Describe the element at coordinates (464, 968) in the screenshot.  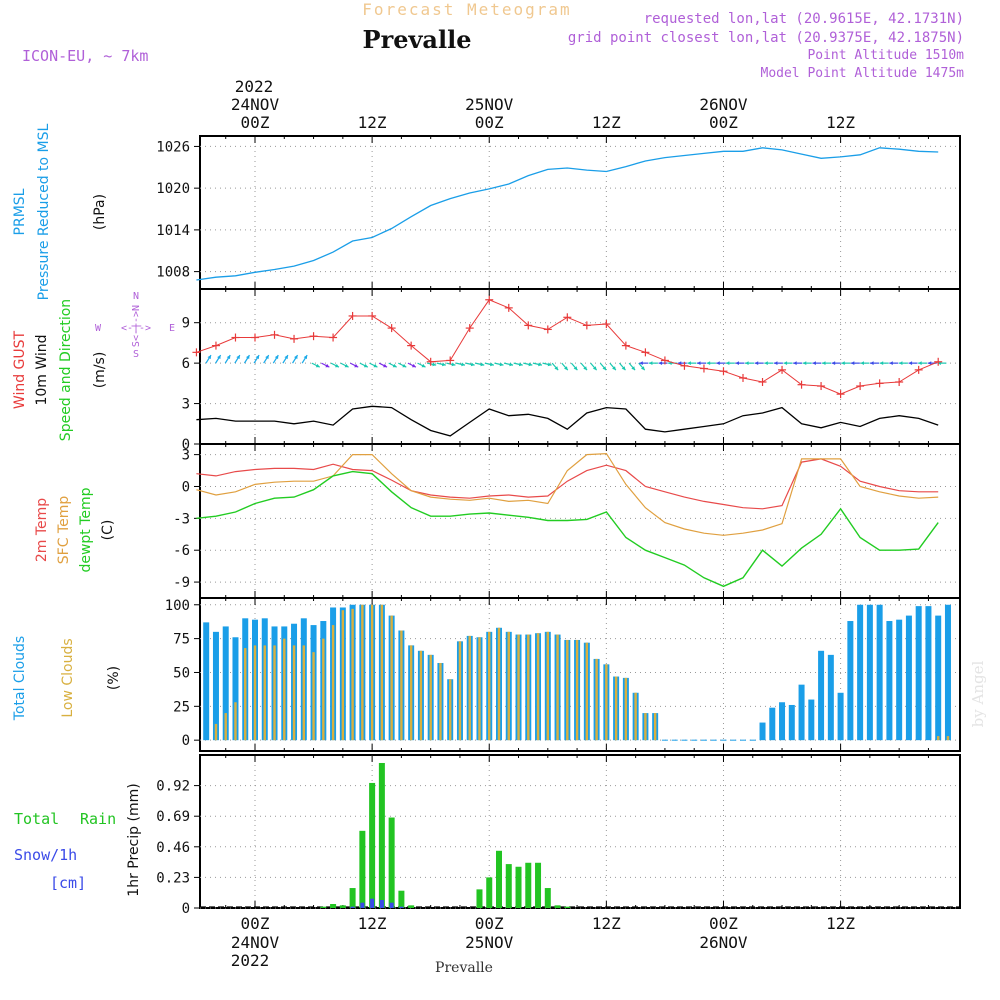
I see `footer-station: Prevalle` at that location.